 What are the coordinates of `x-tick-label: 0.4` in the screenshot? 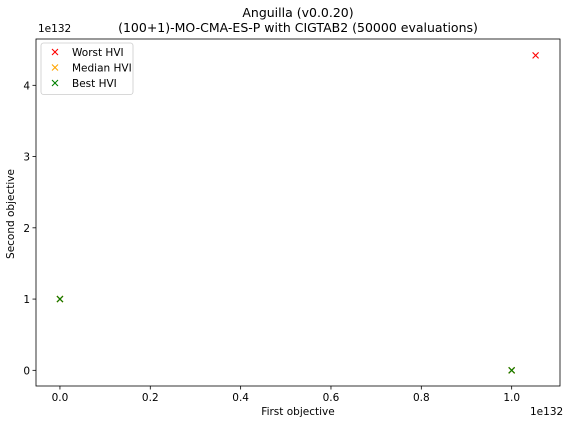 It's located at (240, 398).